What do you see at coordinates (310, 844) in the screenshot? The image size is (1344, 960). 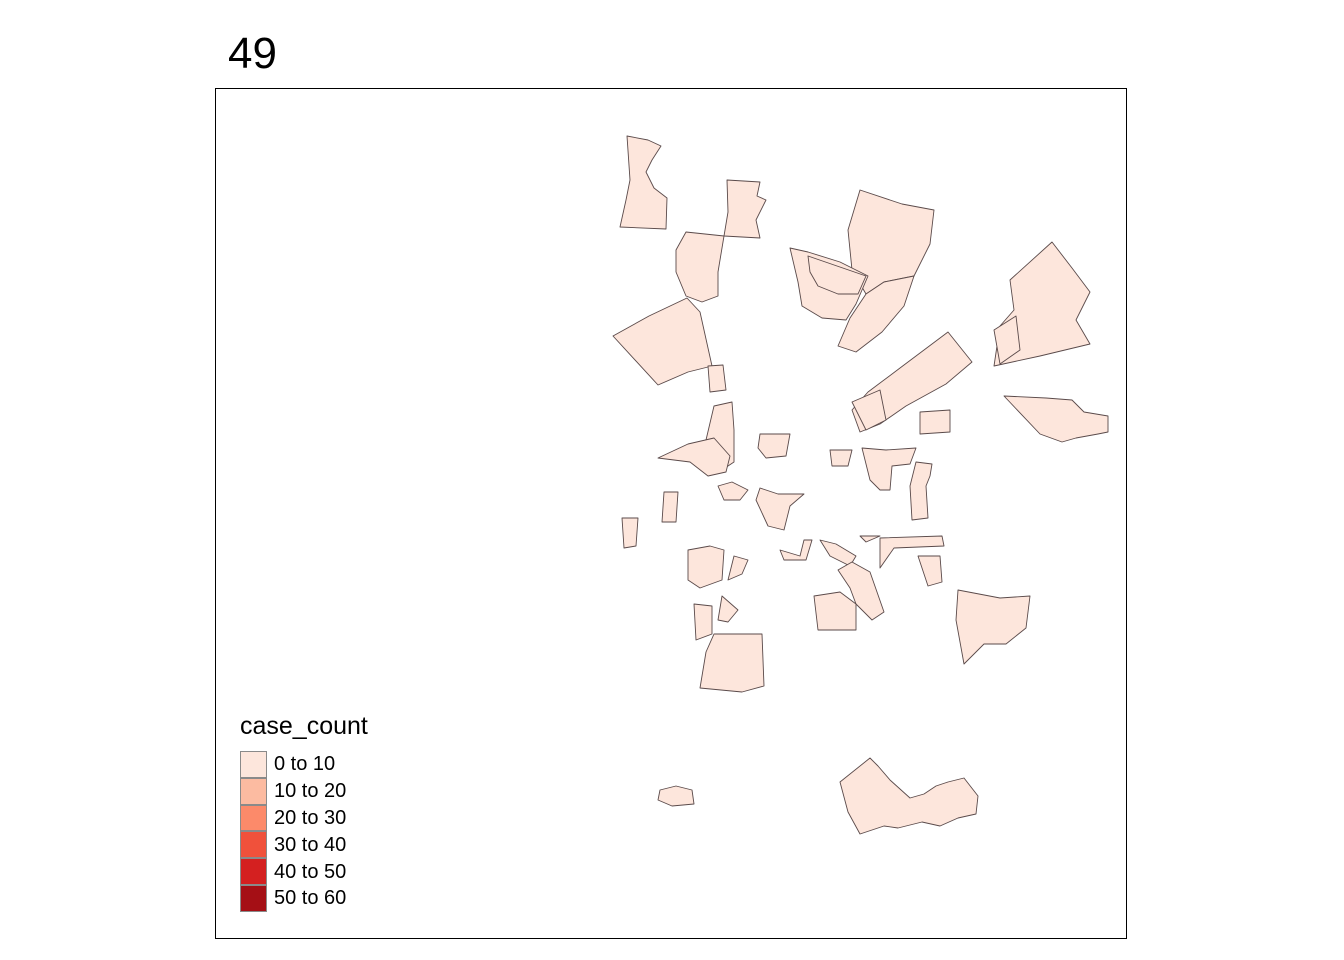 I see `legend-label: 30 to 40` at bounding box center [310, 844].